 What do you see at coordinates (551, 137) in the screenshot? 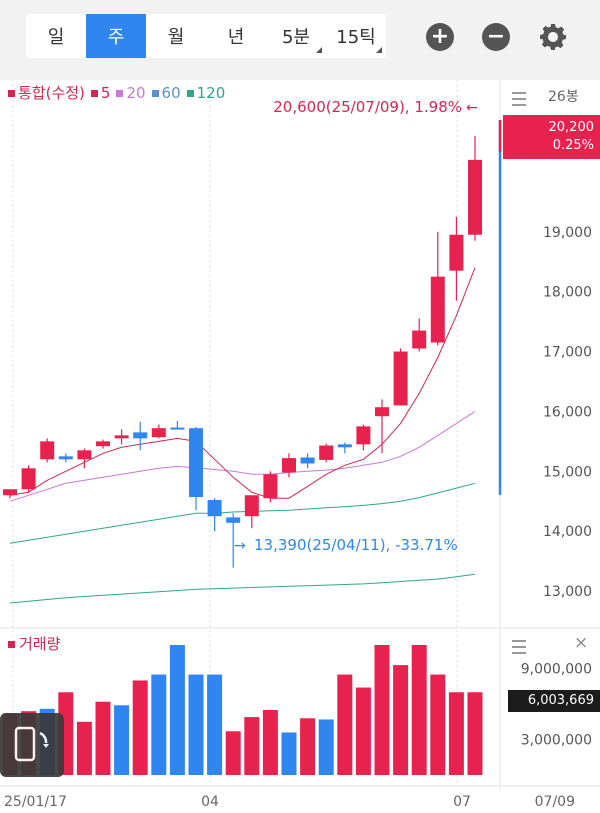
I see `current-price-tag: 20,200 0.25%` at bounding box center [551, 137].